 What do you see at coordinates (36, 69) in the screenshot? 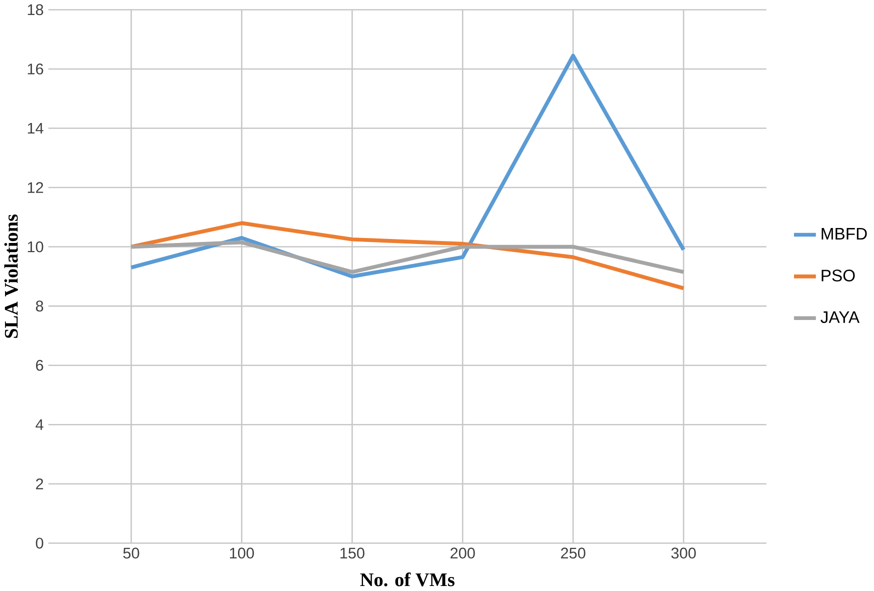
I see `y-tick-label: 16` at bounding box center [36, 69].